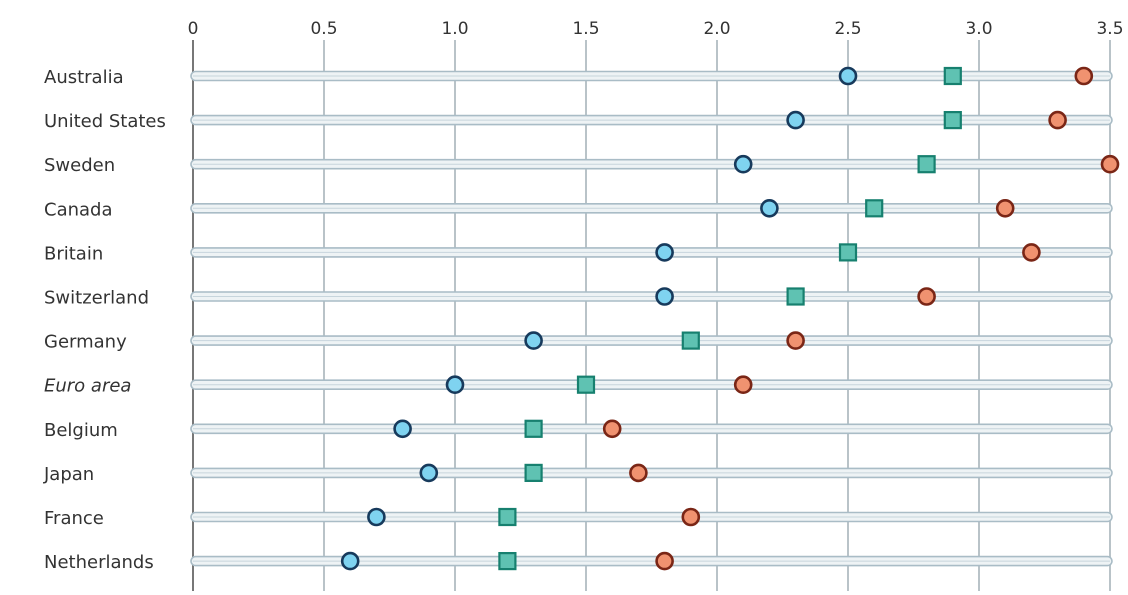 The width and height of the screenshot is (1128, 595). Describe the element at coordinates (105, 121) in the screenshot. I see `category-label: United States` at that location.